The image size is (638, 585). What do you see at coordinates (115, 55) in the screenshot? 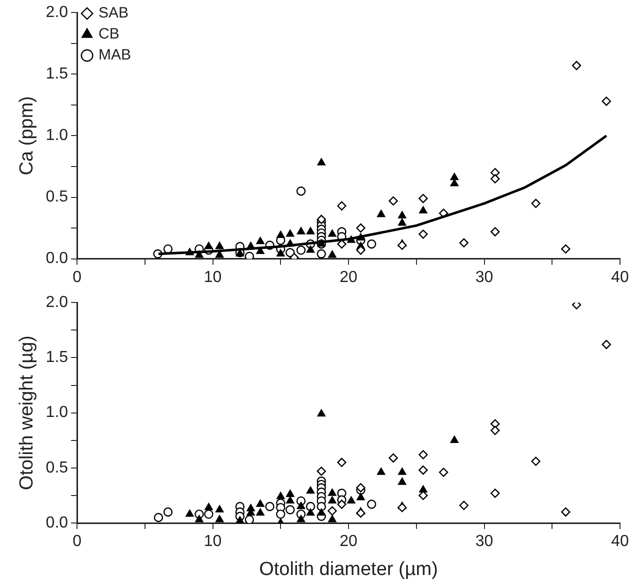
I see `legend-label: MAB` at bounding box center [115, 55].